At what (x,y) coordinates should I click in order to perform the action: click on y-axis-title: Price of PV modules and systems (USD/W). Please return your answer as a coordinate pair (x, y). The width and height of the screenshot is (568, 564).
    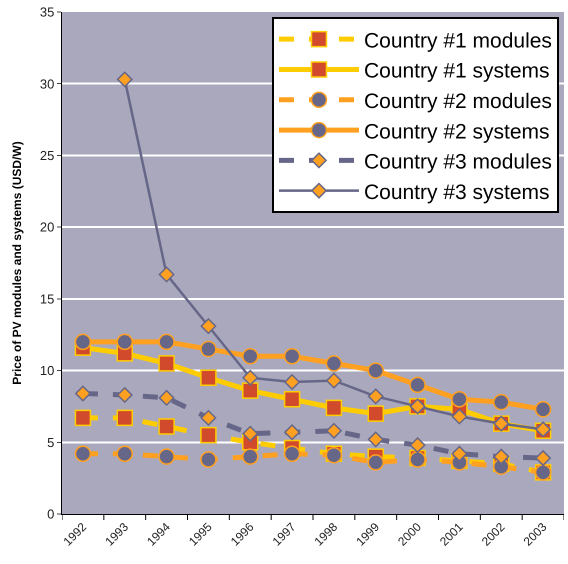
    Looking at the image, I should click on (17, 263).